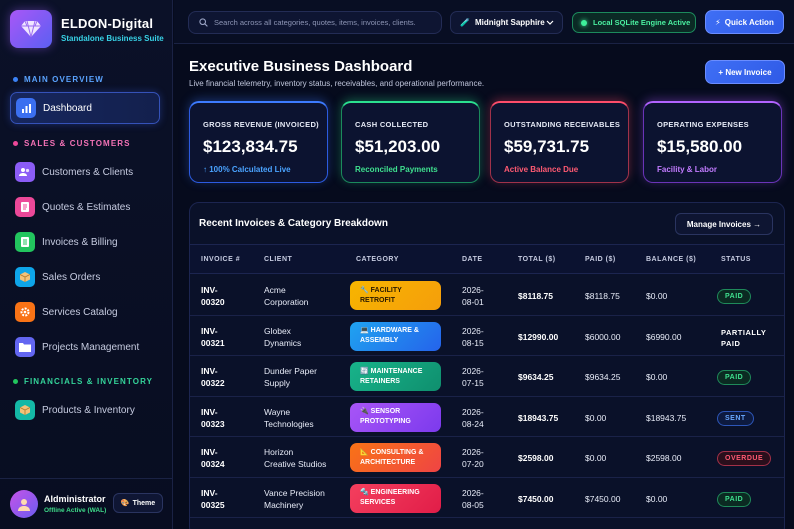 The image size is (794, 529). Describe the element at coordinates (25, 172) in the screenshot. I see `users-icon` at that location.